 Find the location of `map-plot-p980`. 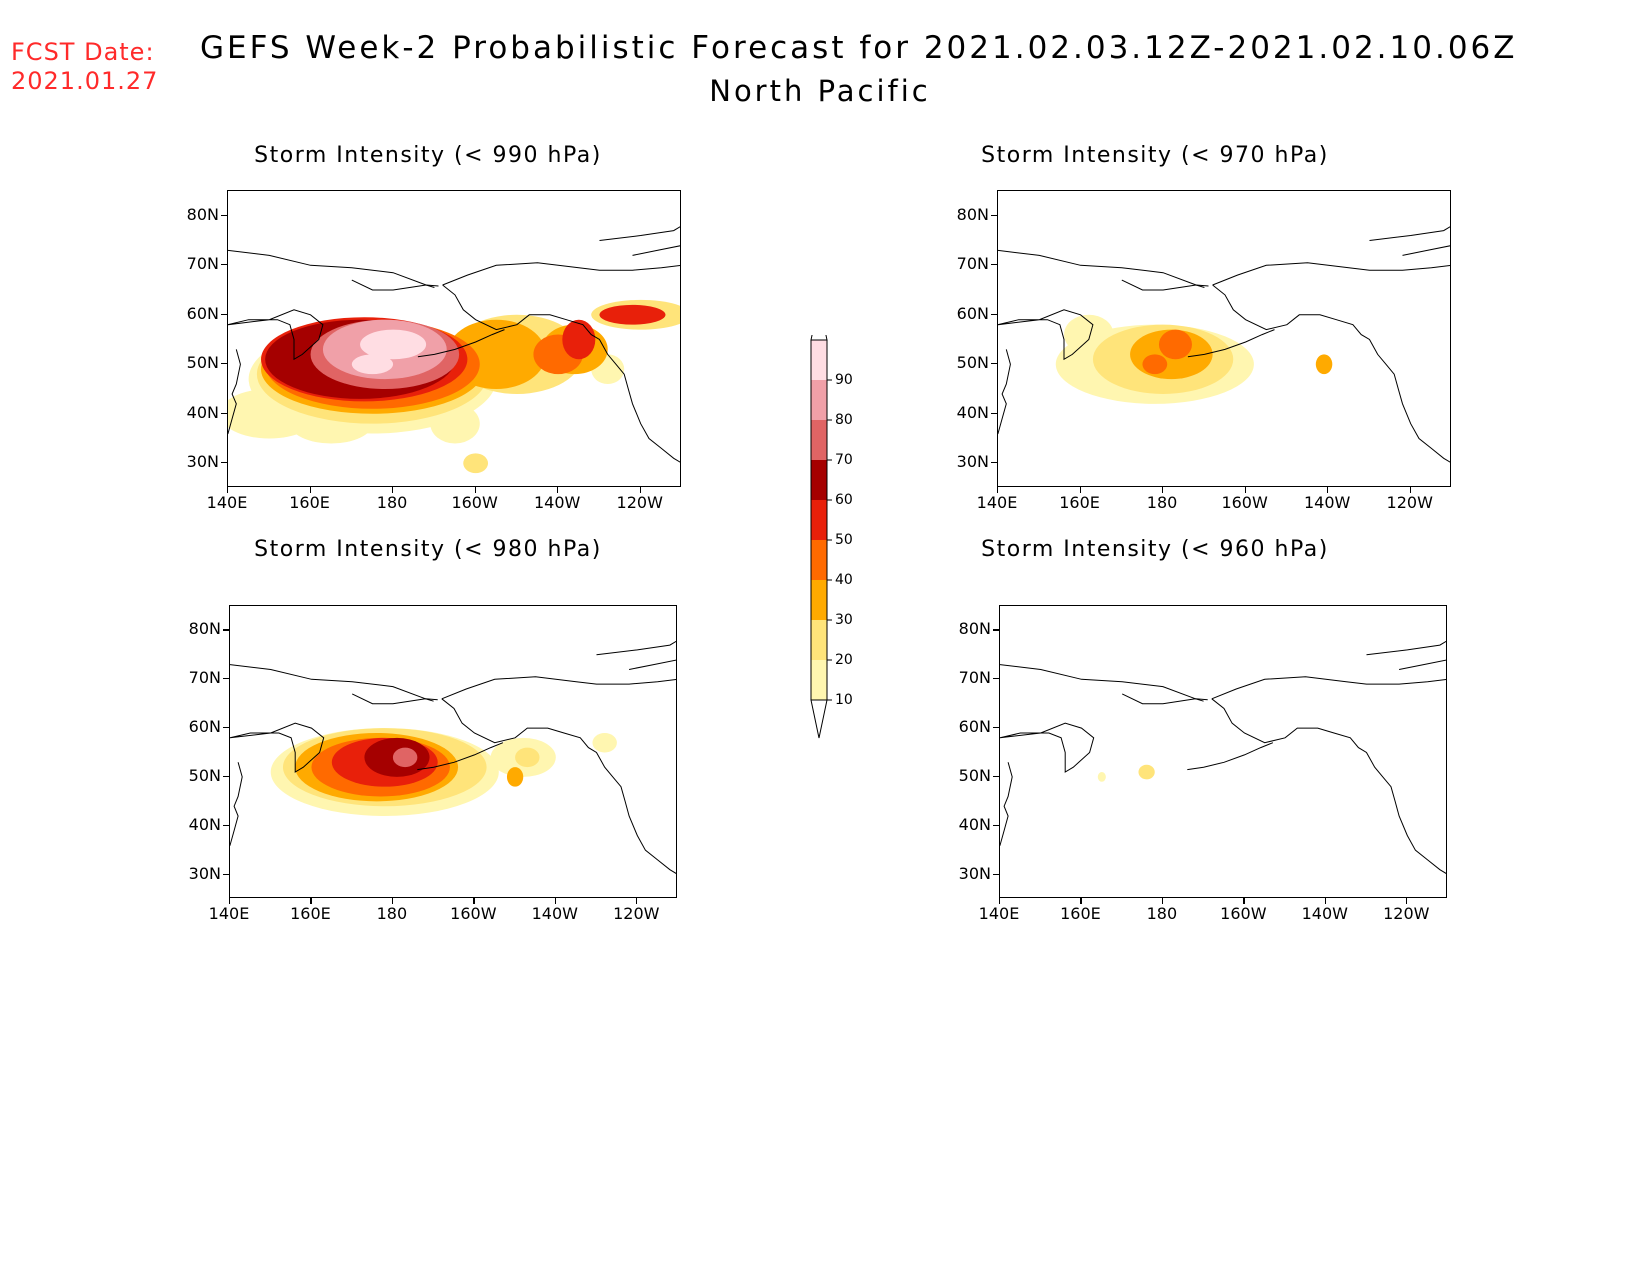

map-plot-p980 is located at coordinates (453, 757).